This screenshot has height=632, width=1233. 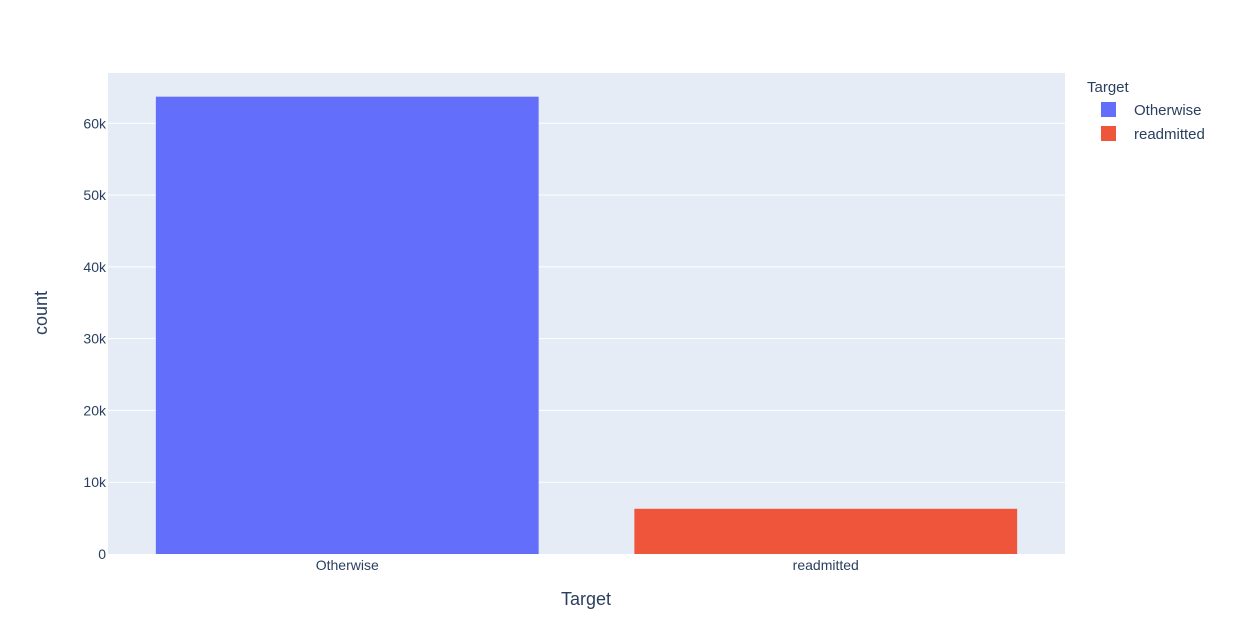 What do you see at coordinates (41, 313) in the screenshot?
I see `y-axis-title: count` at bounding box center [41, 313].